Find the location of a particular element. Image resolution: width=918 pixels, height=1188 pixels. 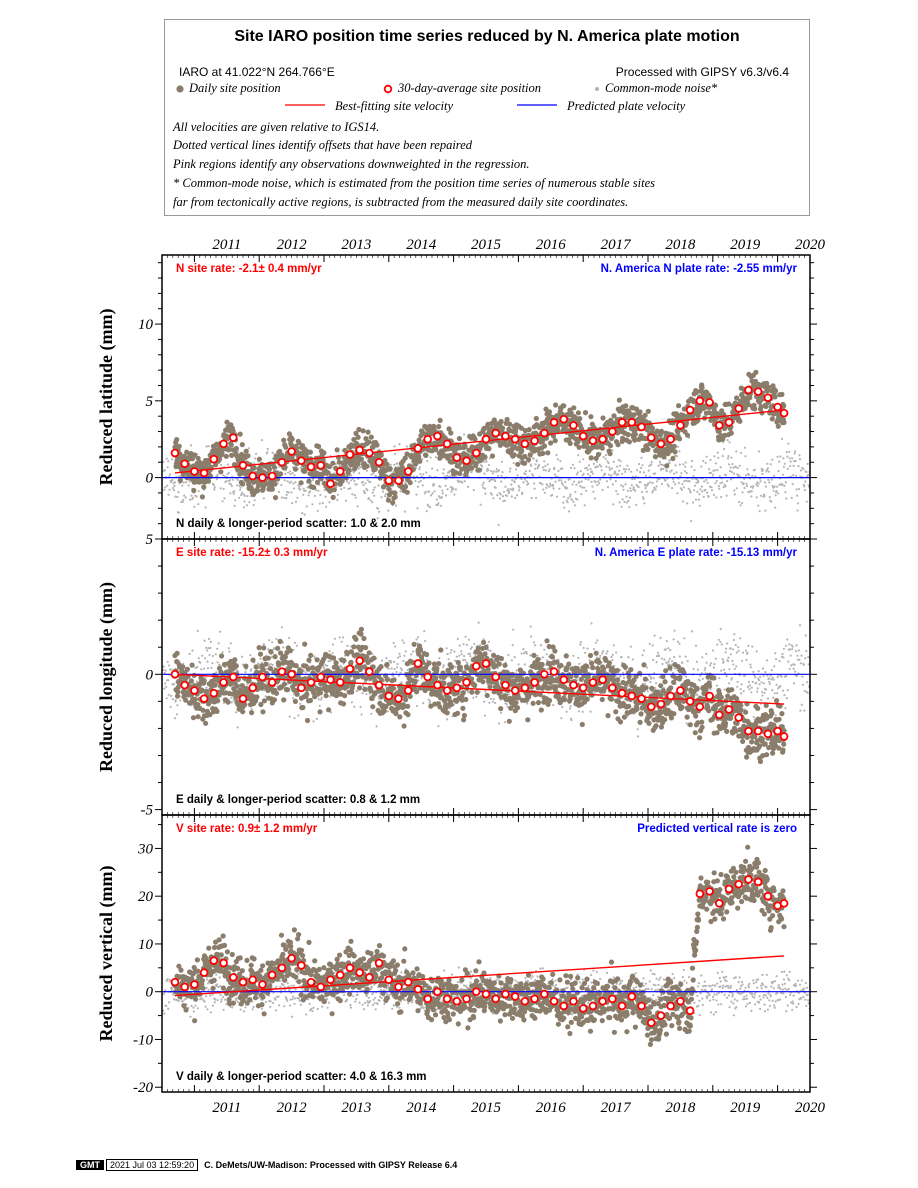

x-tick-label-bottom: 2018 is located at coordinates (680, 1108).